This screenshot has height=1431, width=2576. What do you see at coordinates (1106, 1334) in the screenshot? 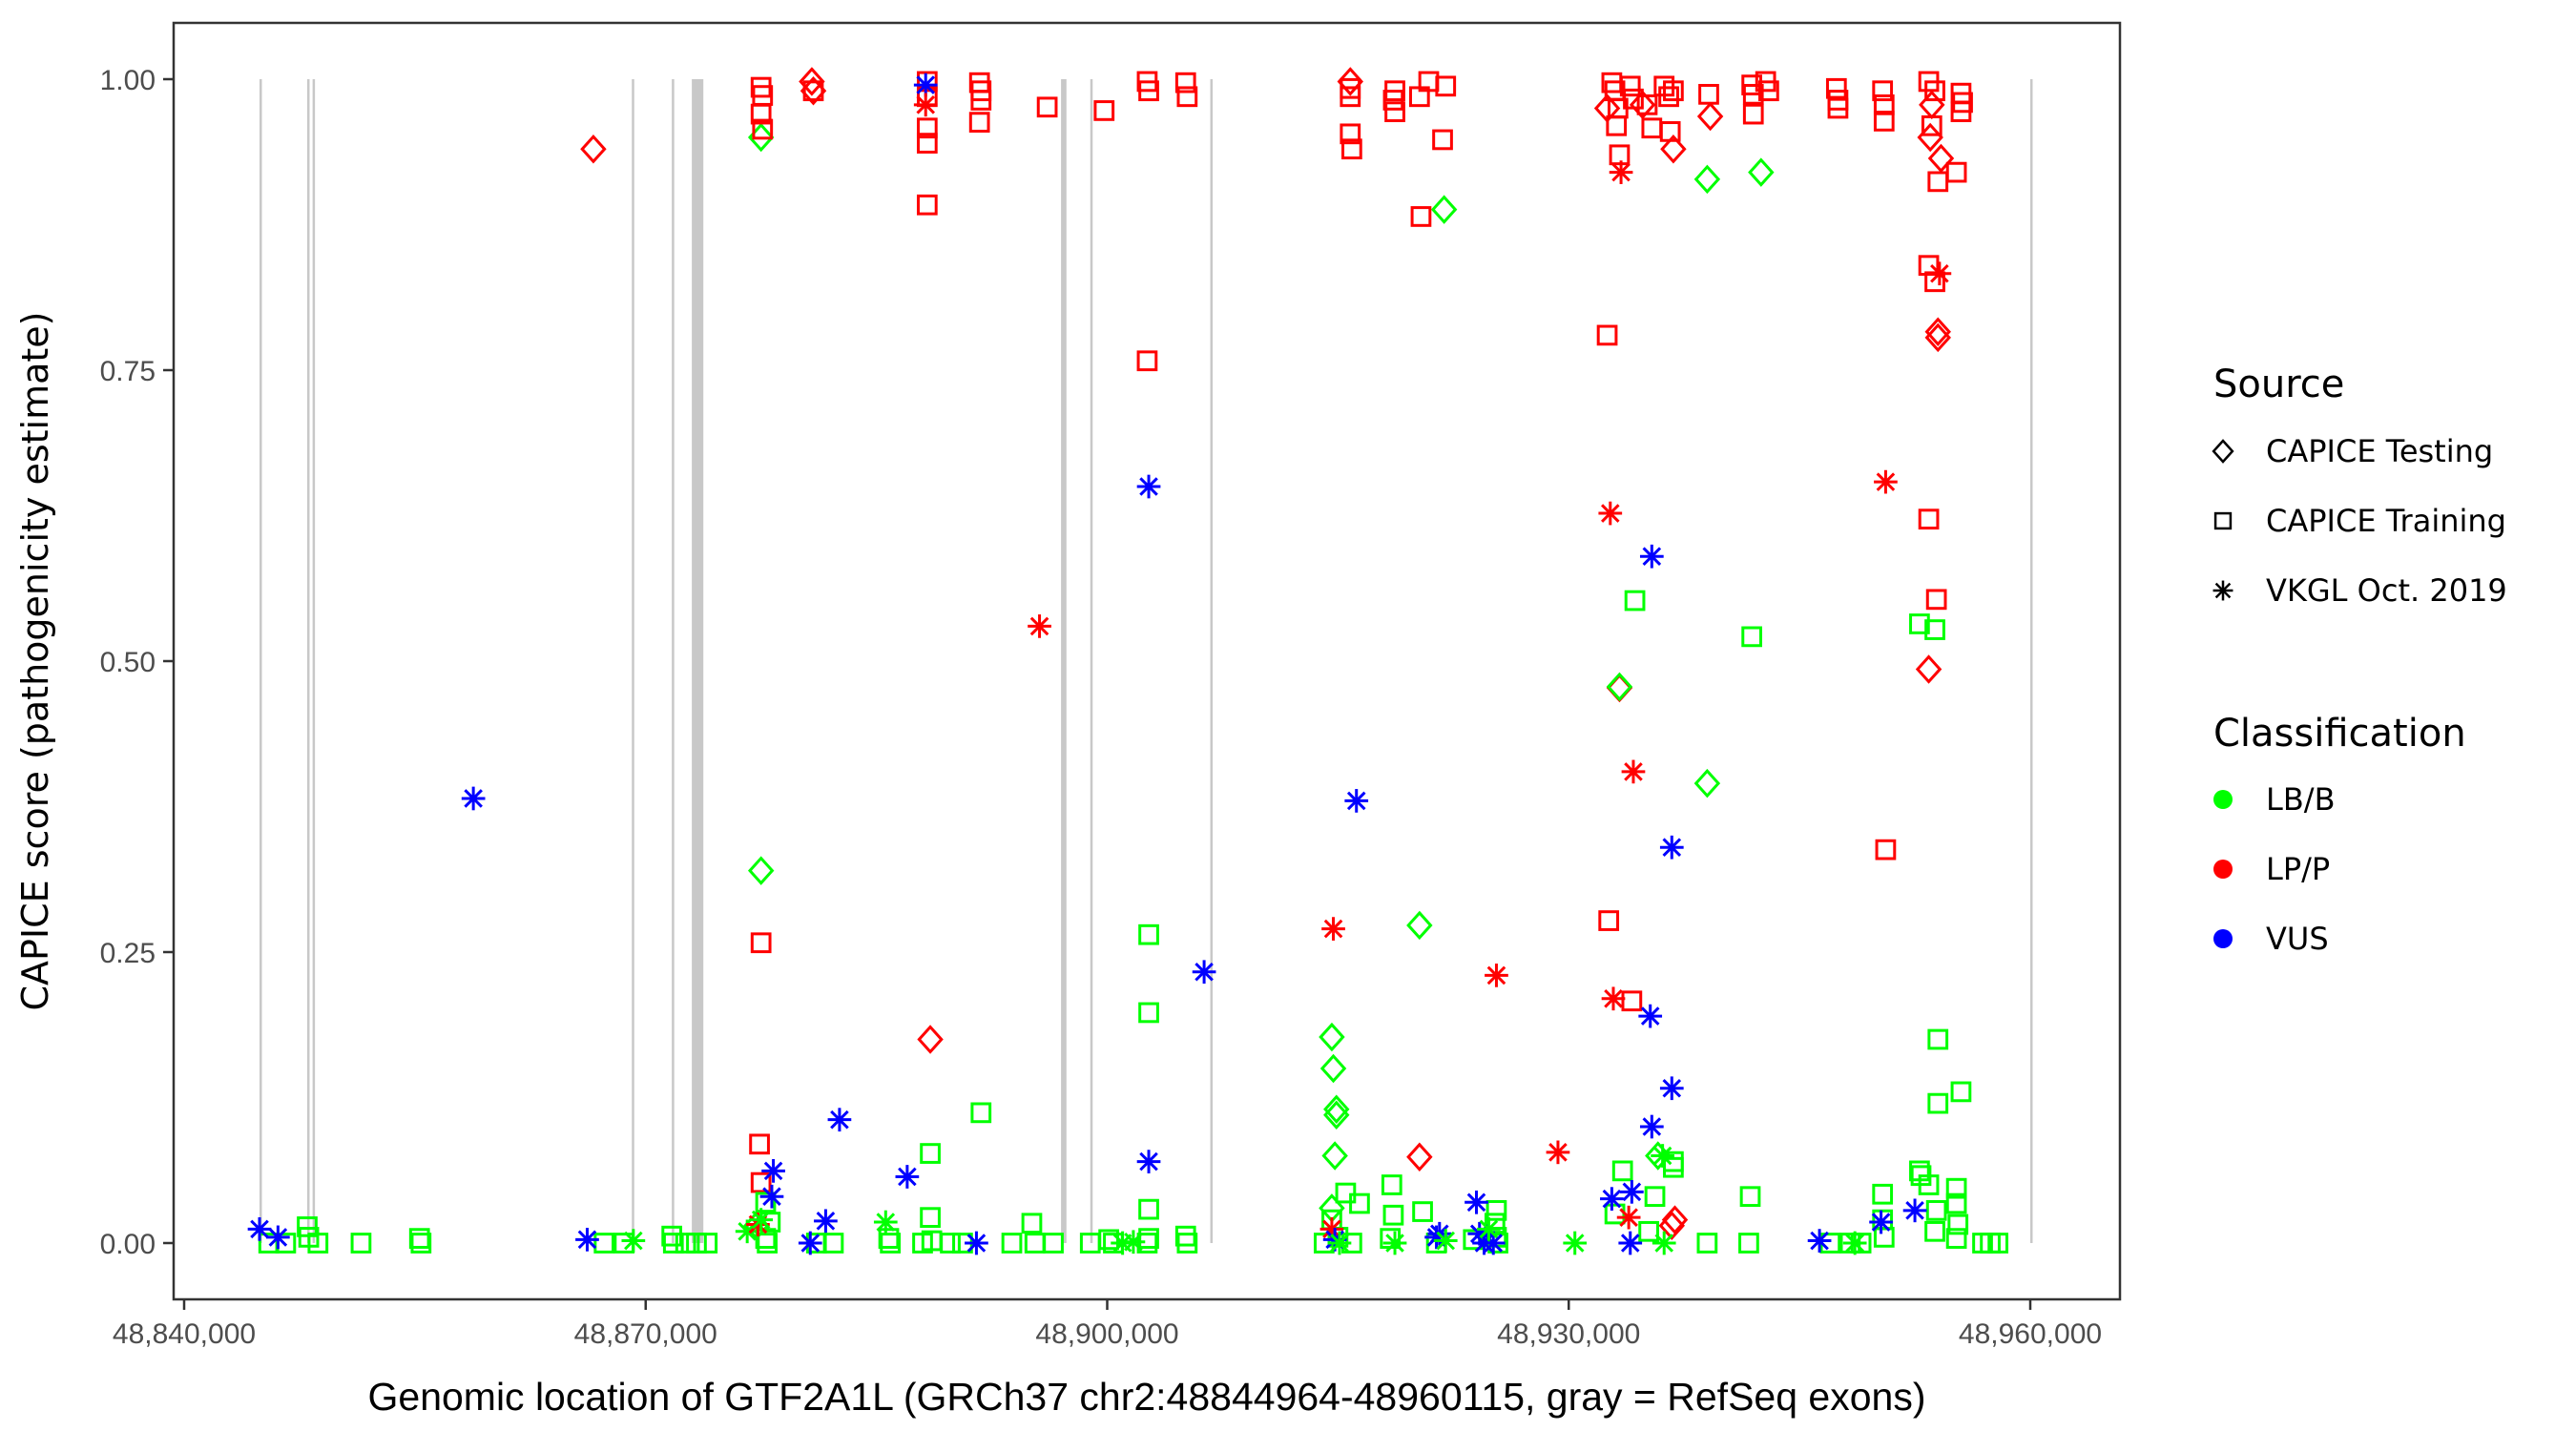
I see `x-tick-label: 48,900,000` at bounding box center [1106, 1334].